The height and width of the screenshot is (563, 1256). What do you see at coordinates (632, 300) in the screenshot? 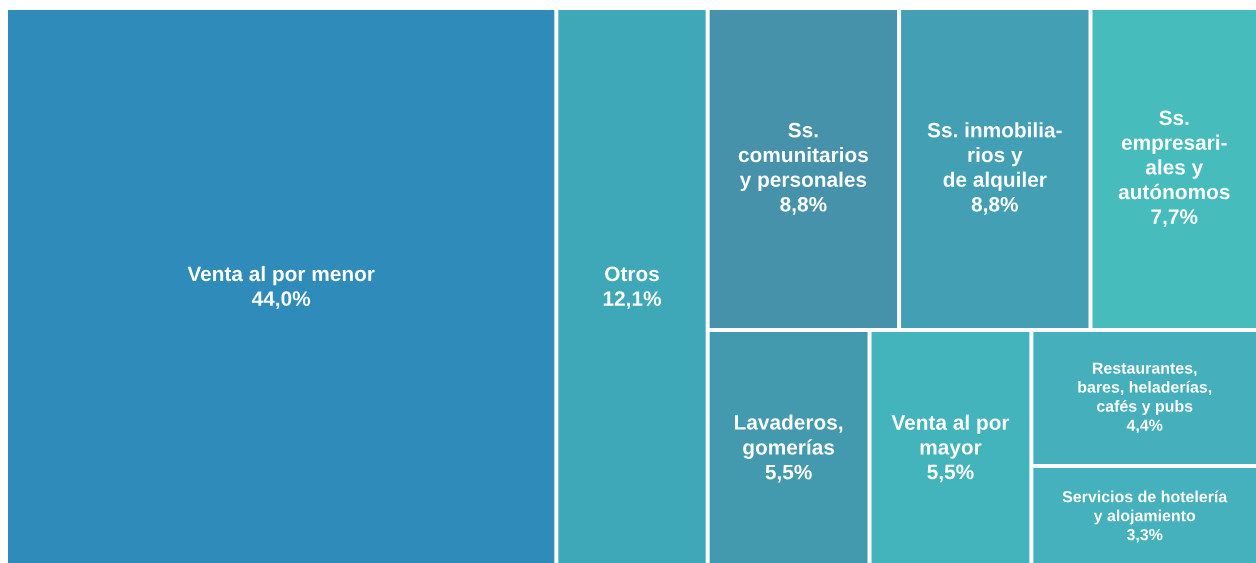
I see `data-label: 12,1%` at bounding box center [632, 300].